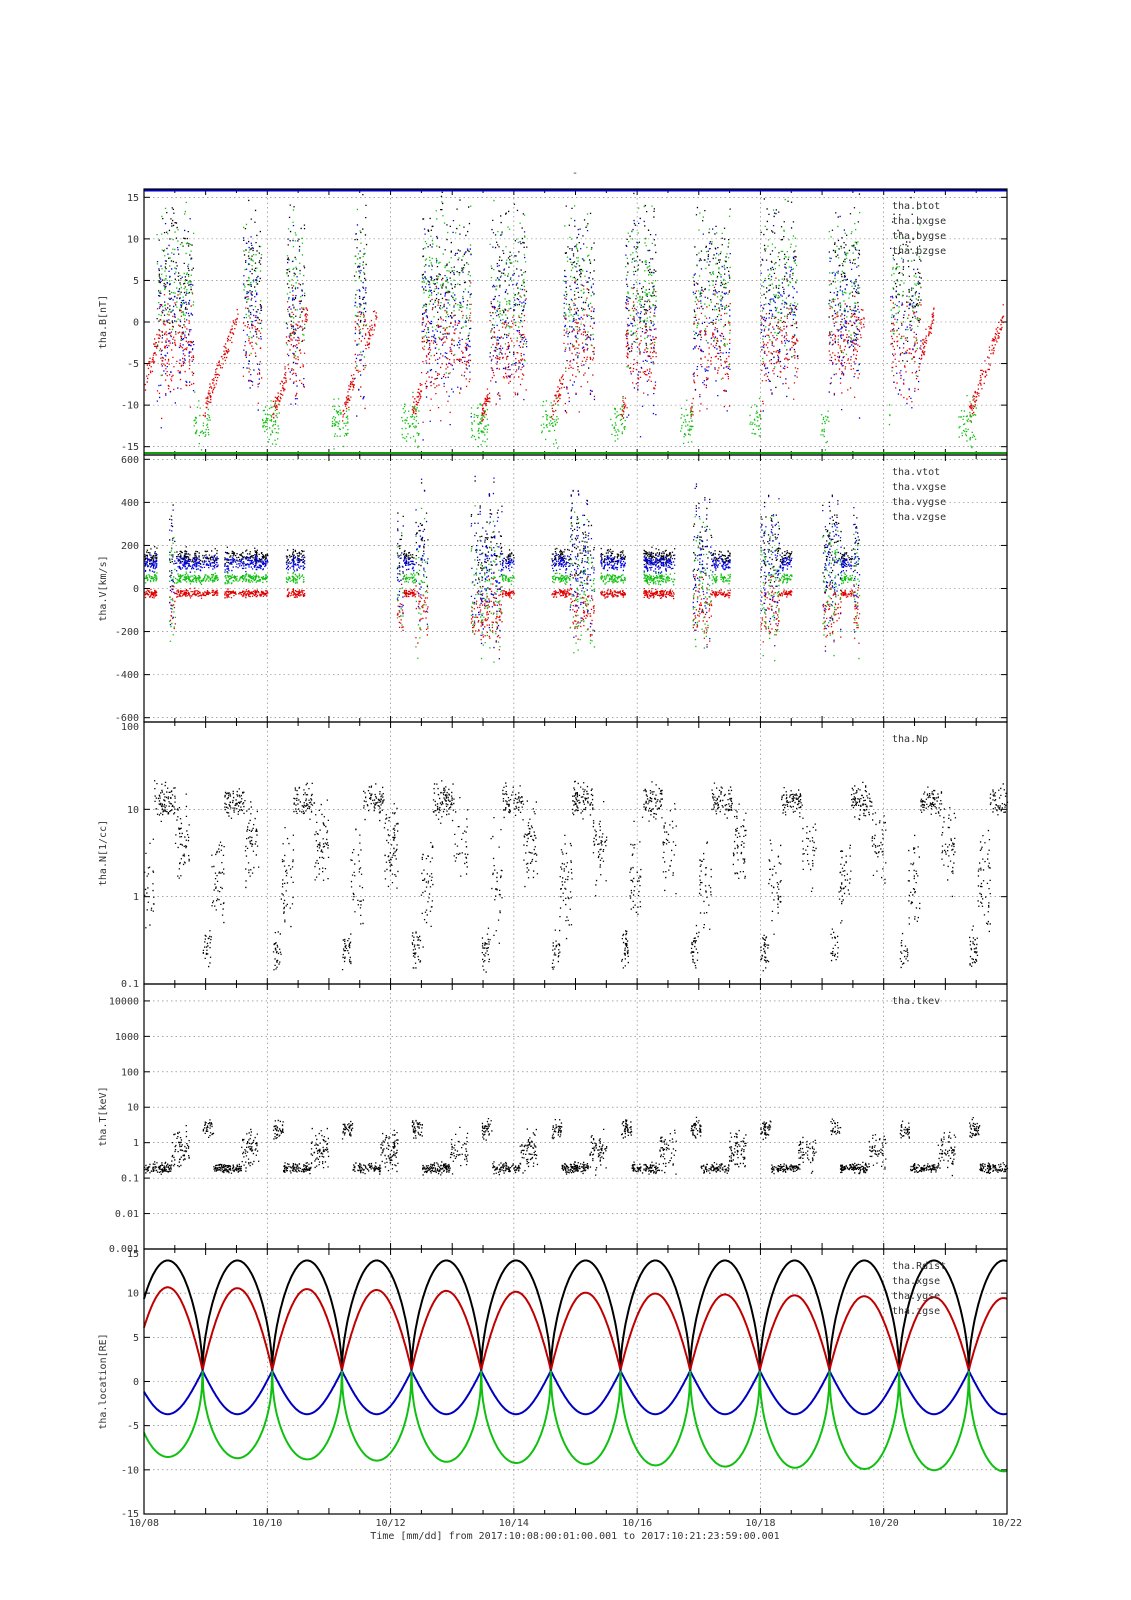  What do you see at coordinates (127, 1214) in the screenshot?
I see `y-tick-label: 0.01` at bounding box center [127, 1214].